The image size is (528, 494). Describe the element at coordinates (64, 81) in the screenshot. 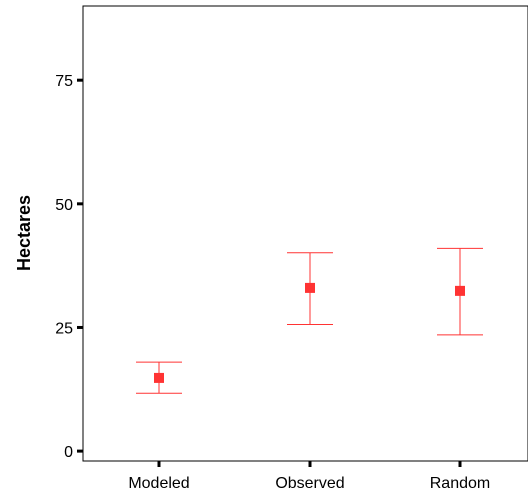

I see `y-tick-label: 75` at that location.